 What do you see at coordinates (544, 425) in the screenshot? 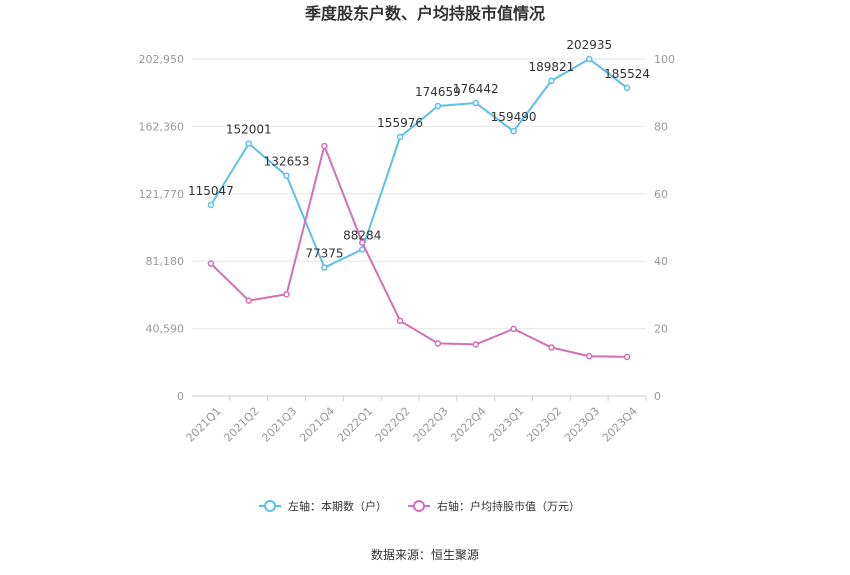
I see `x-tick-label: 2023Q2` at bounding box center [544, 425].